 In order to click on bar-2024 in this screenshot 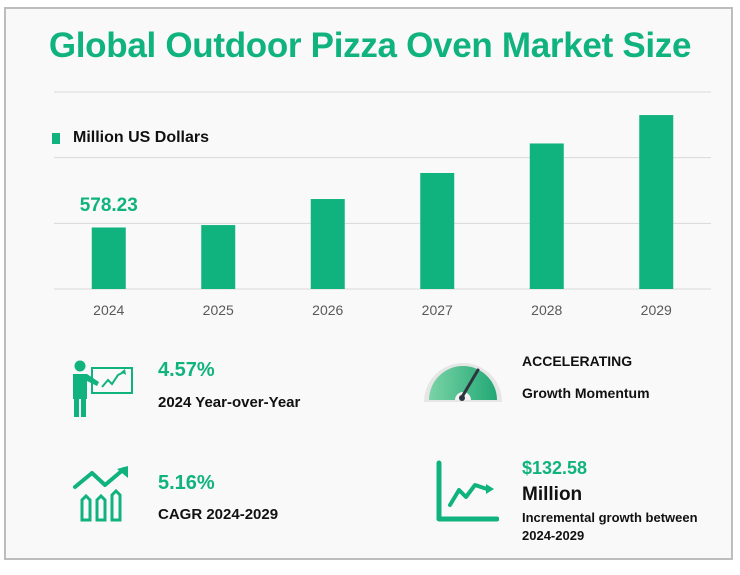, I will do `click(108, 258)`.